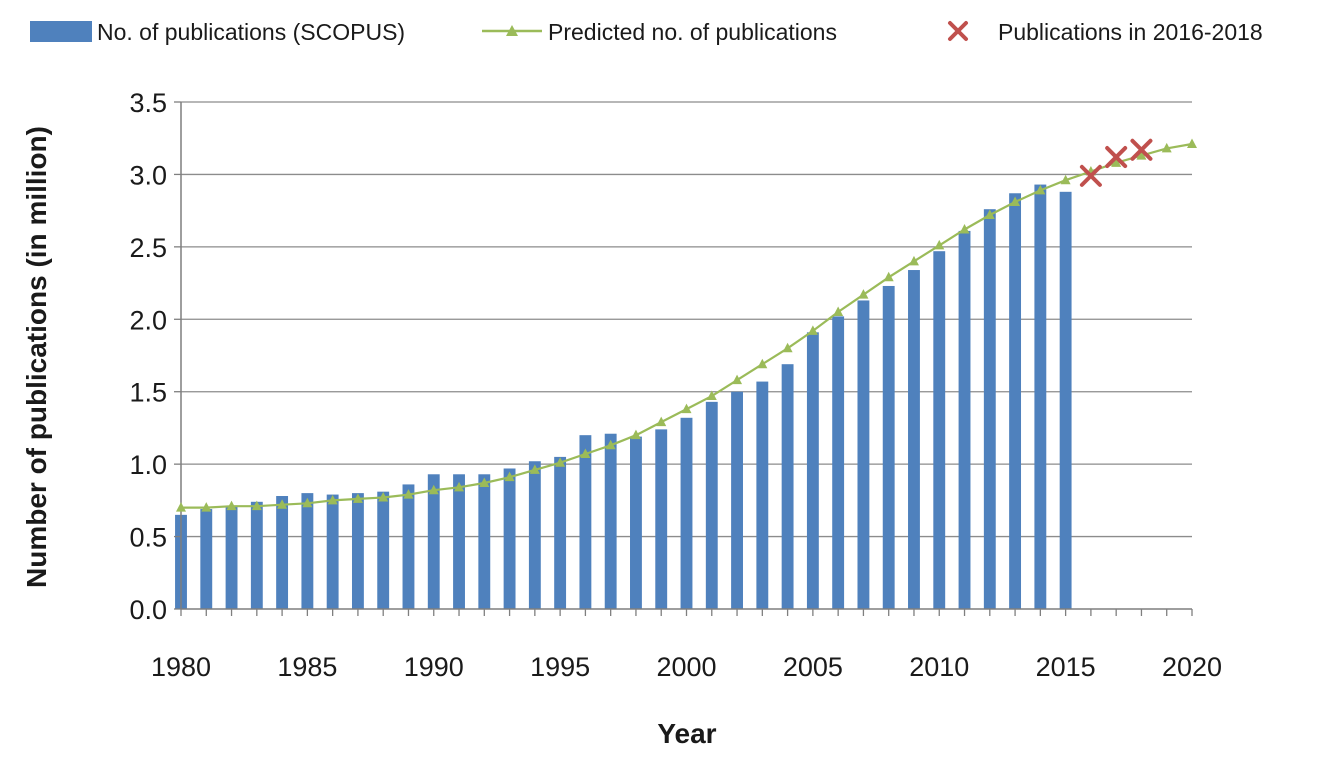  Describe the element at coordinates (958, 31) in the screenshot. I see `legend-swatch-cross` at that location.